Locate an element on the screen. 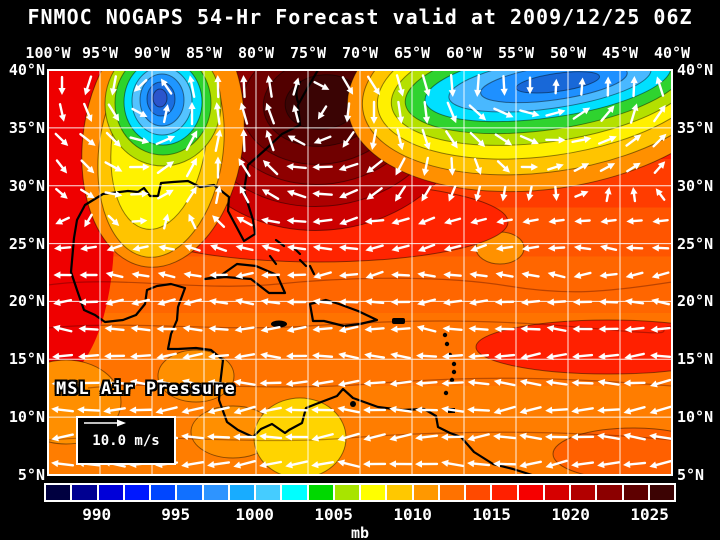 Image resolution: width=720 pixels, height=540 pixels. colorbar-tick-label: 1000 is located at coordinates (254, 514).